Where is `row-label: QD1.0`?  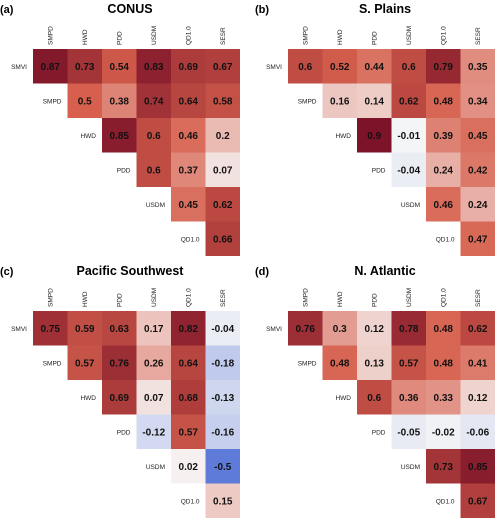
row-label: QD1.0 is located at coordinates (445, 501).